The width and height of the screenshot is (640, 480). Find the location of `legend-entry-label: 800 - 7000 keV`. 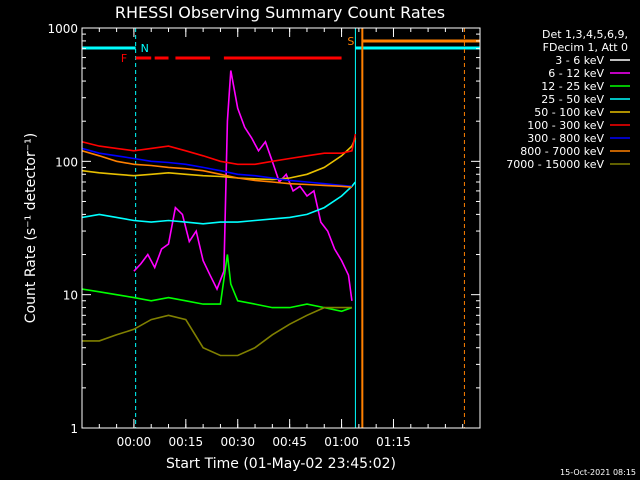

legend-entry-label: 800 - 7000 keV is located at coordinates (562, 151).